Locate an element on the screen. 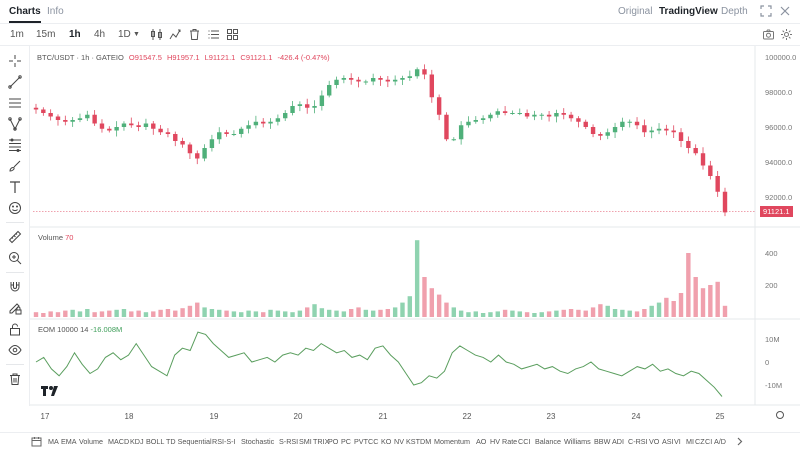  indicator-ema: EMA is located at coordinates (69, 441).